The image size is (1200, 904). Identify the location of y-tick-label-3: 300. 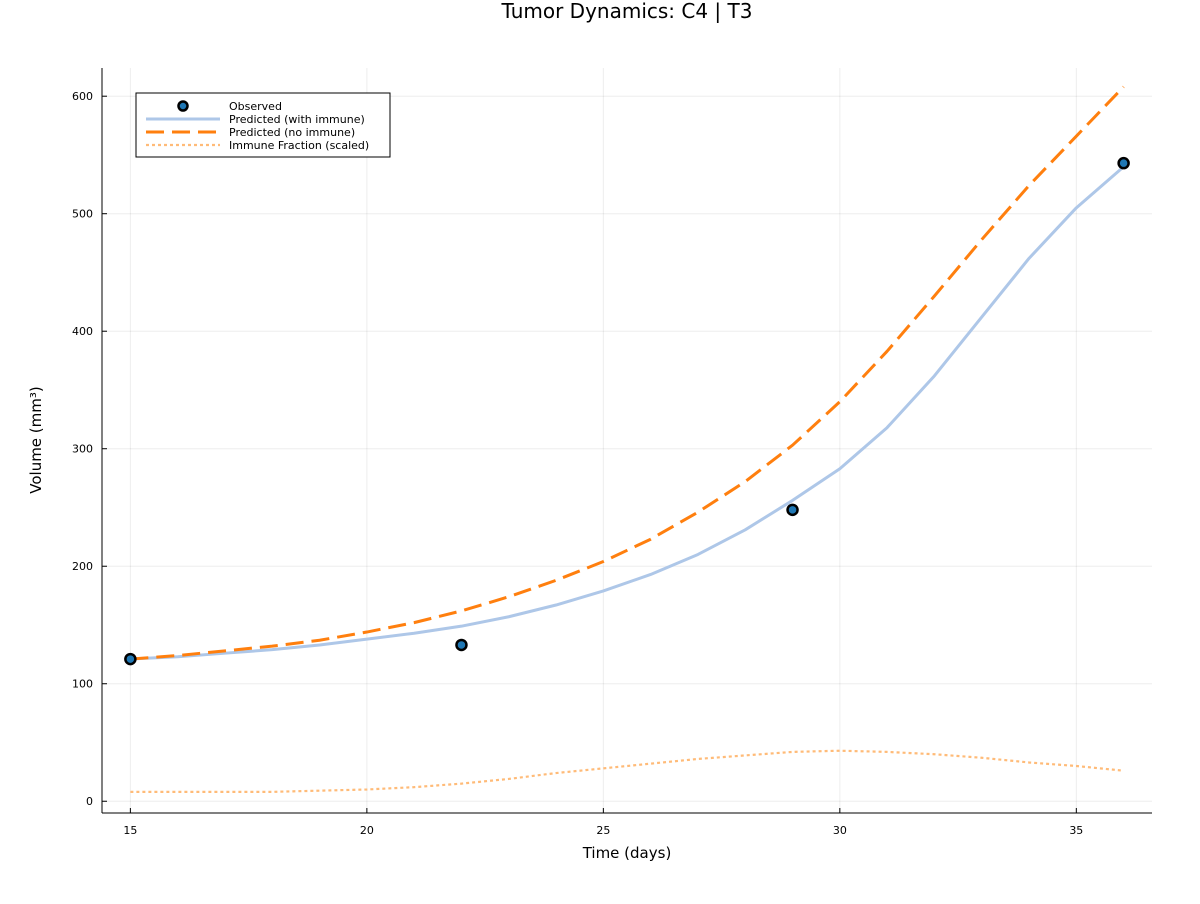
(82, 449).